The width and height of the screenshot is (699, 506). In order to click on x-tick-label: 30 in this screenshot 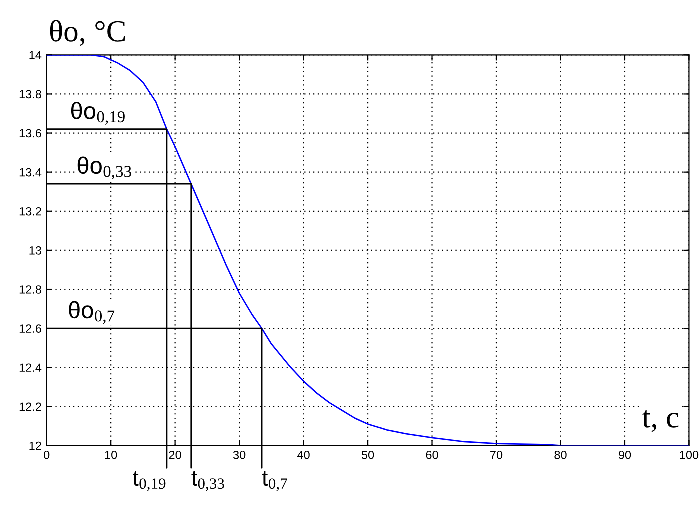, I will do `click(239, 455)`.